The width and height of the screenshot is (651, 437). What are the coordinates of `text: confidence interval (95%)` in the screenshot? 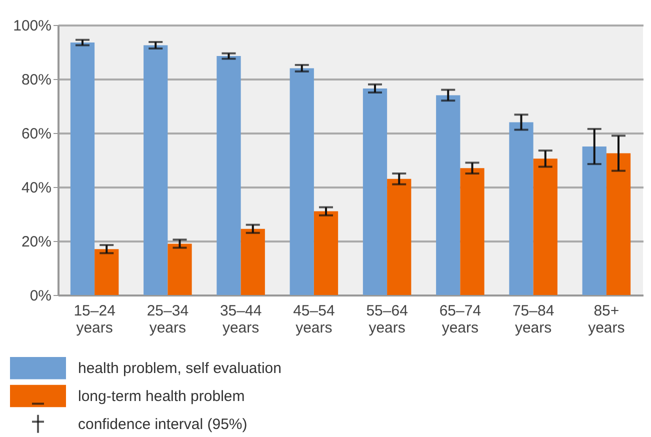 It's located at (163, 424).